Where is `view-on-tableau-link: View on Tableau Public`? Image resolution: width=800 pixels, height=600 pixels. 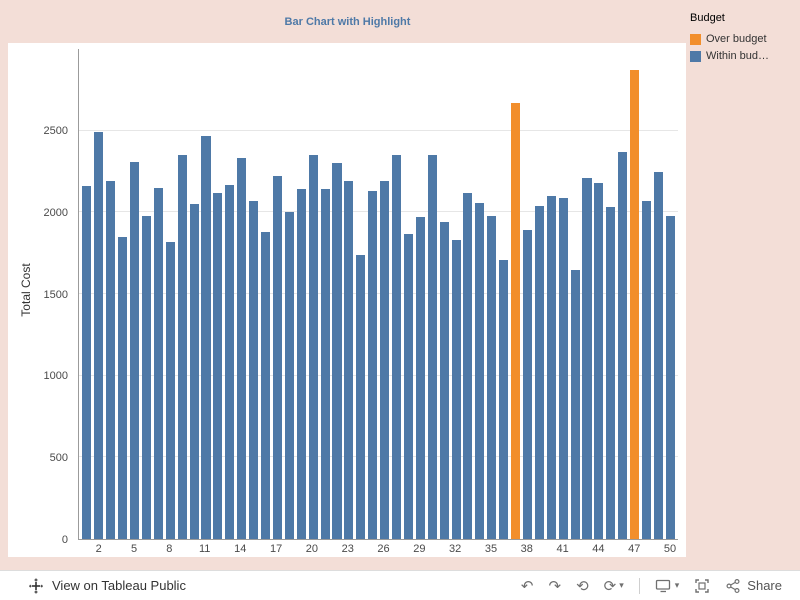
view-on-tableau-link: View on Tableau Public is located at coordinates (107, 586).